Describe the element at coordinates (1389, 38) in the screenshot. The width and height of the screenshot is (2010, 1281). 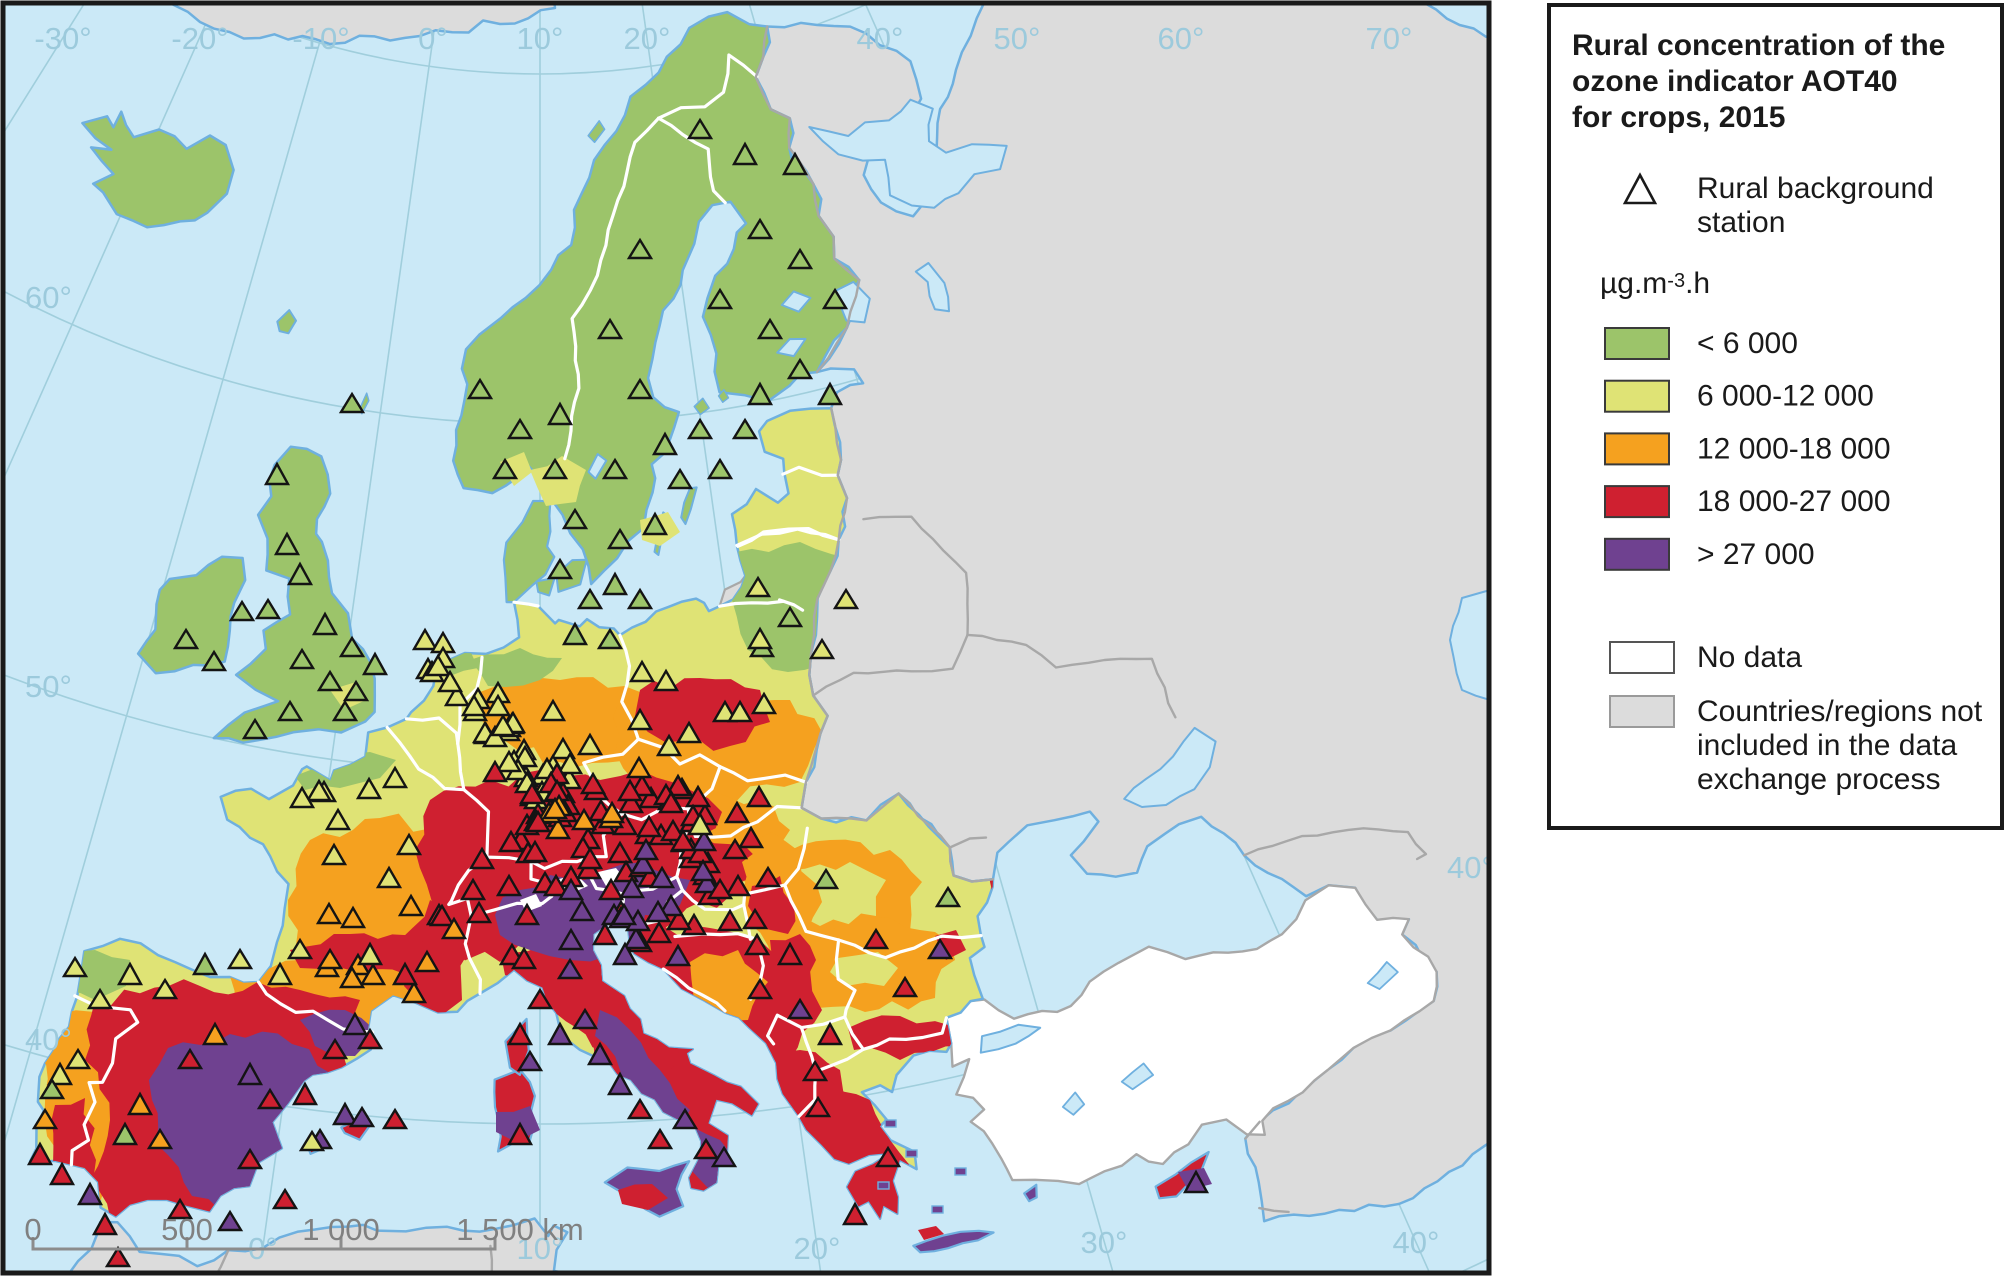
I see `svg-text: 70°` at that location.